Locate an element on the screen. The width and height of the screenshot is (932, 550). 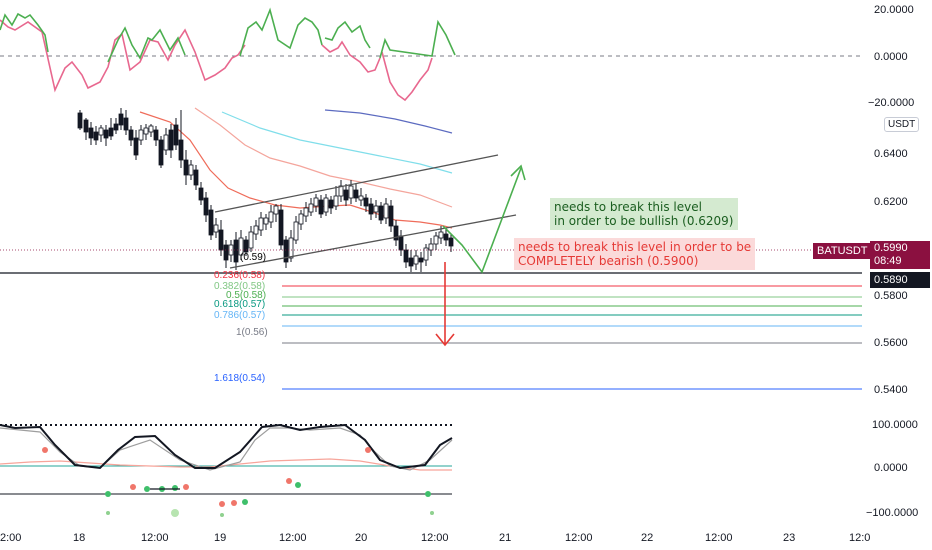
top-osc-line-green is located at coordinates (24, 32).